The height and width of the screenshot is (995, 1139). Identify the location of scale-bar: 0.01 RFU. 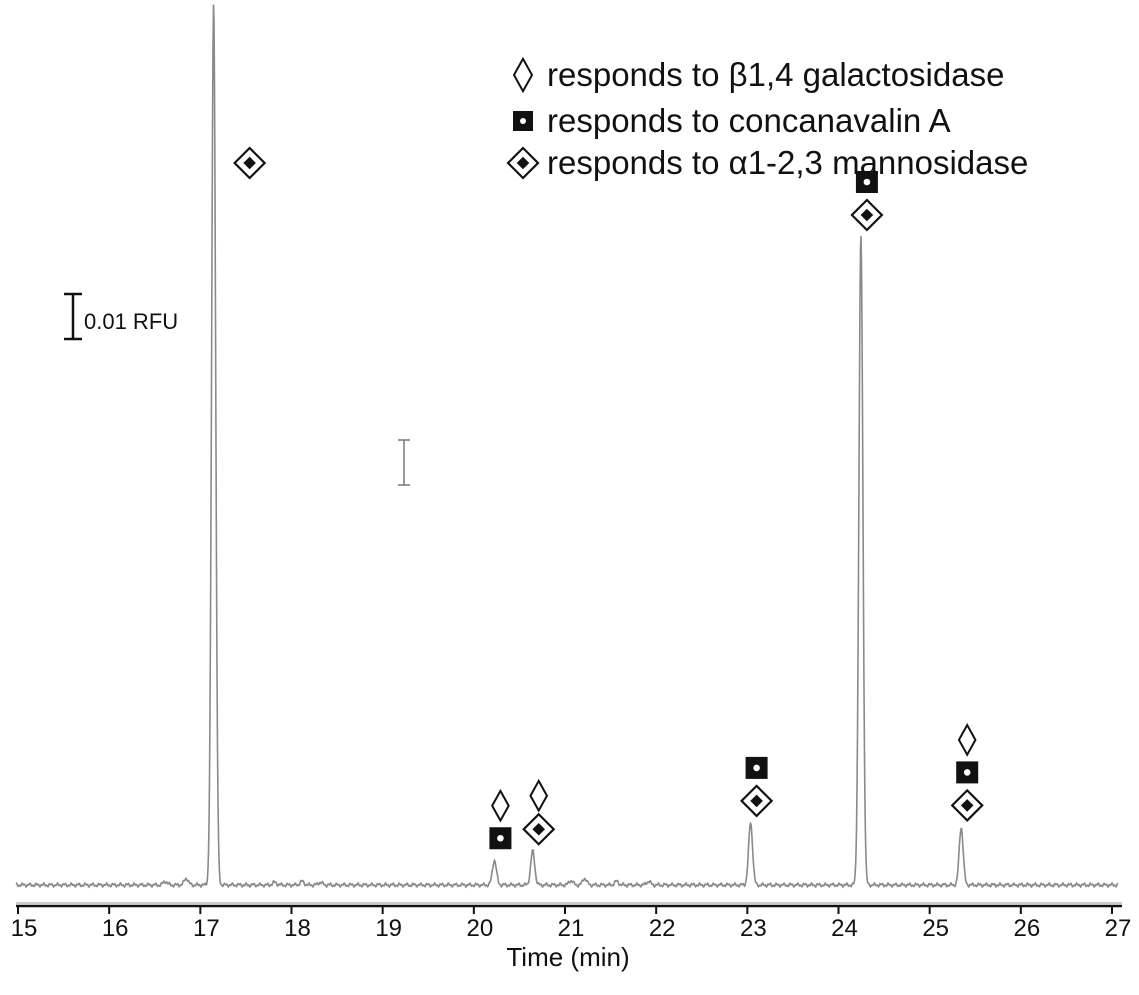
(237, 389).